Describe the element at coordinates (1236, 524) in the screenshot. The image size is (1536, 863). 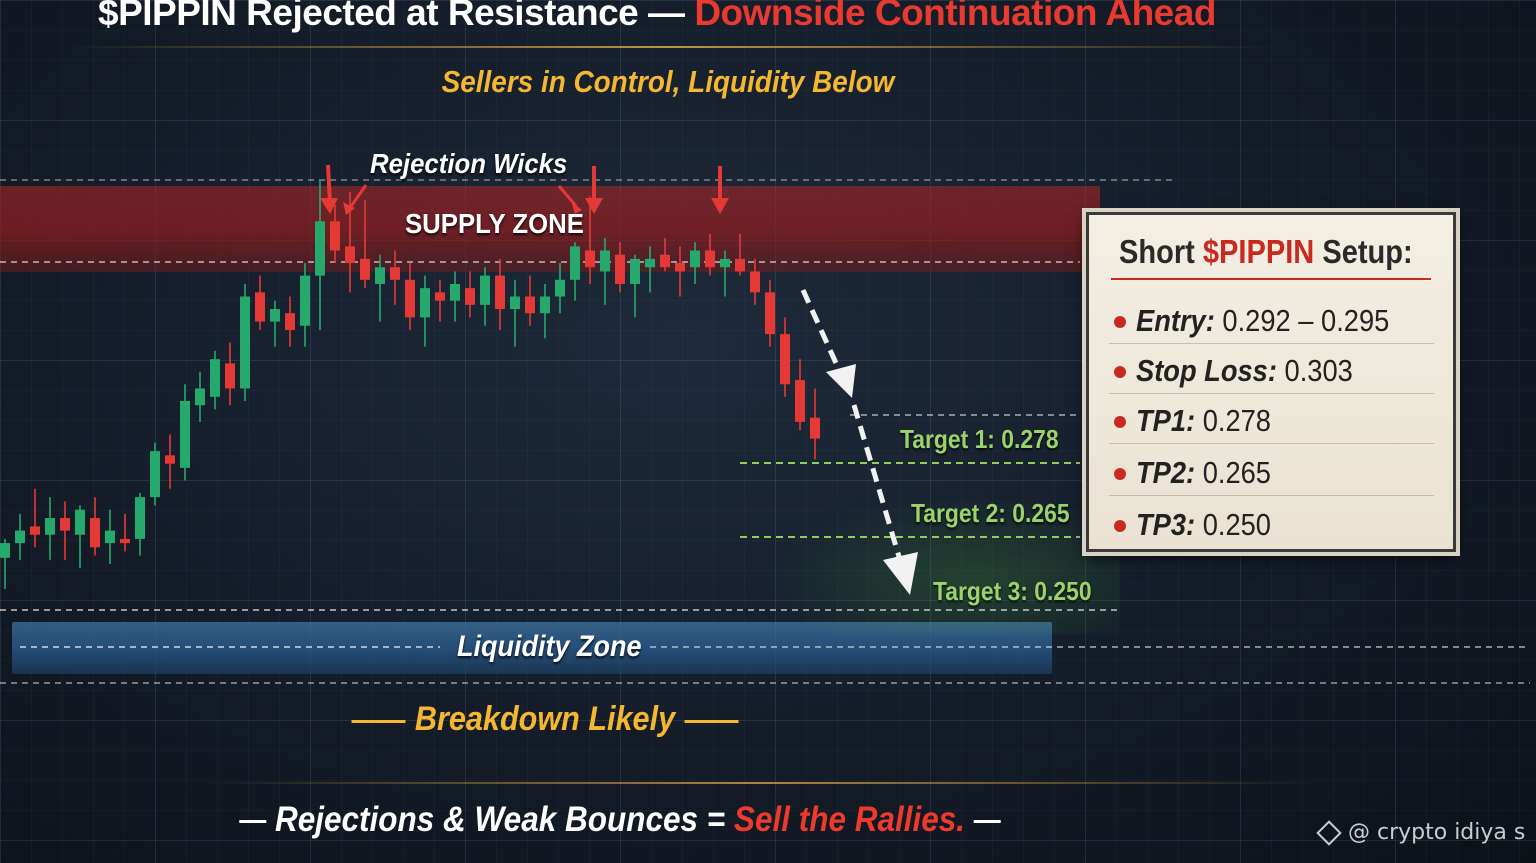
I see `tp3-value: 0.250` at that location.